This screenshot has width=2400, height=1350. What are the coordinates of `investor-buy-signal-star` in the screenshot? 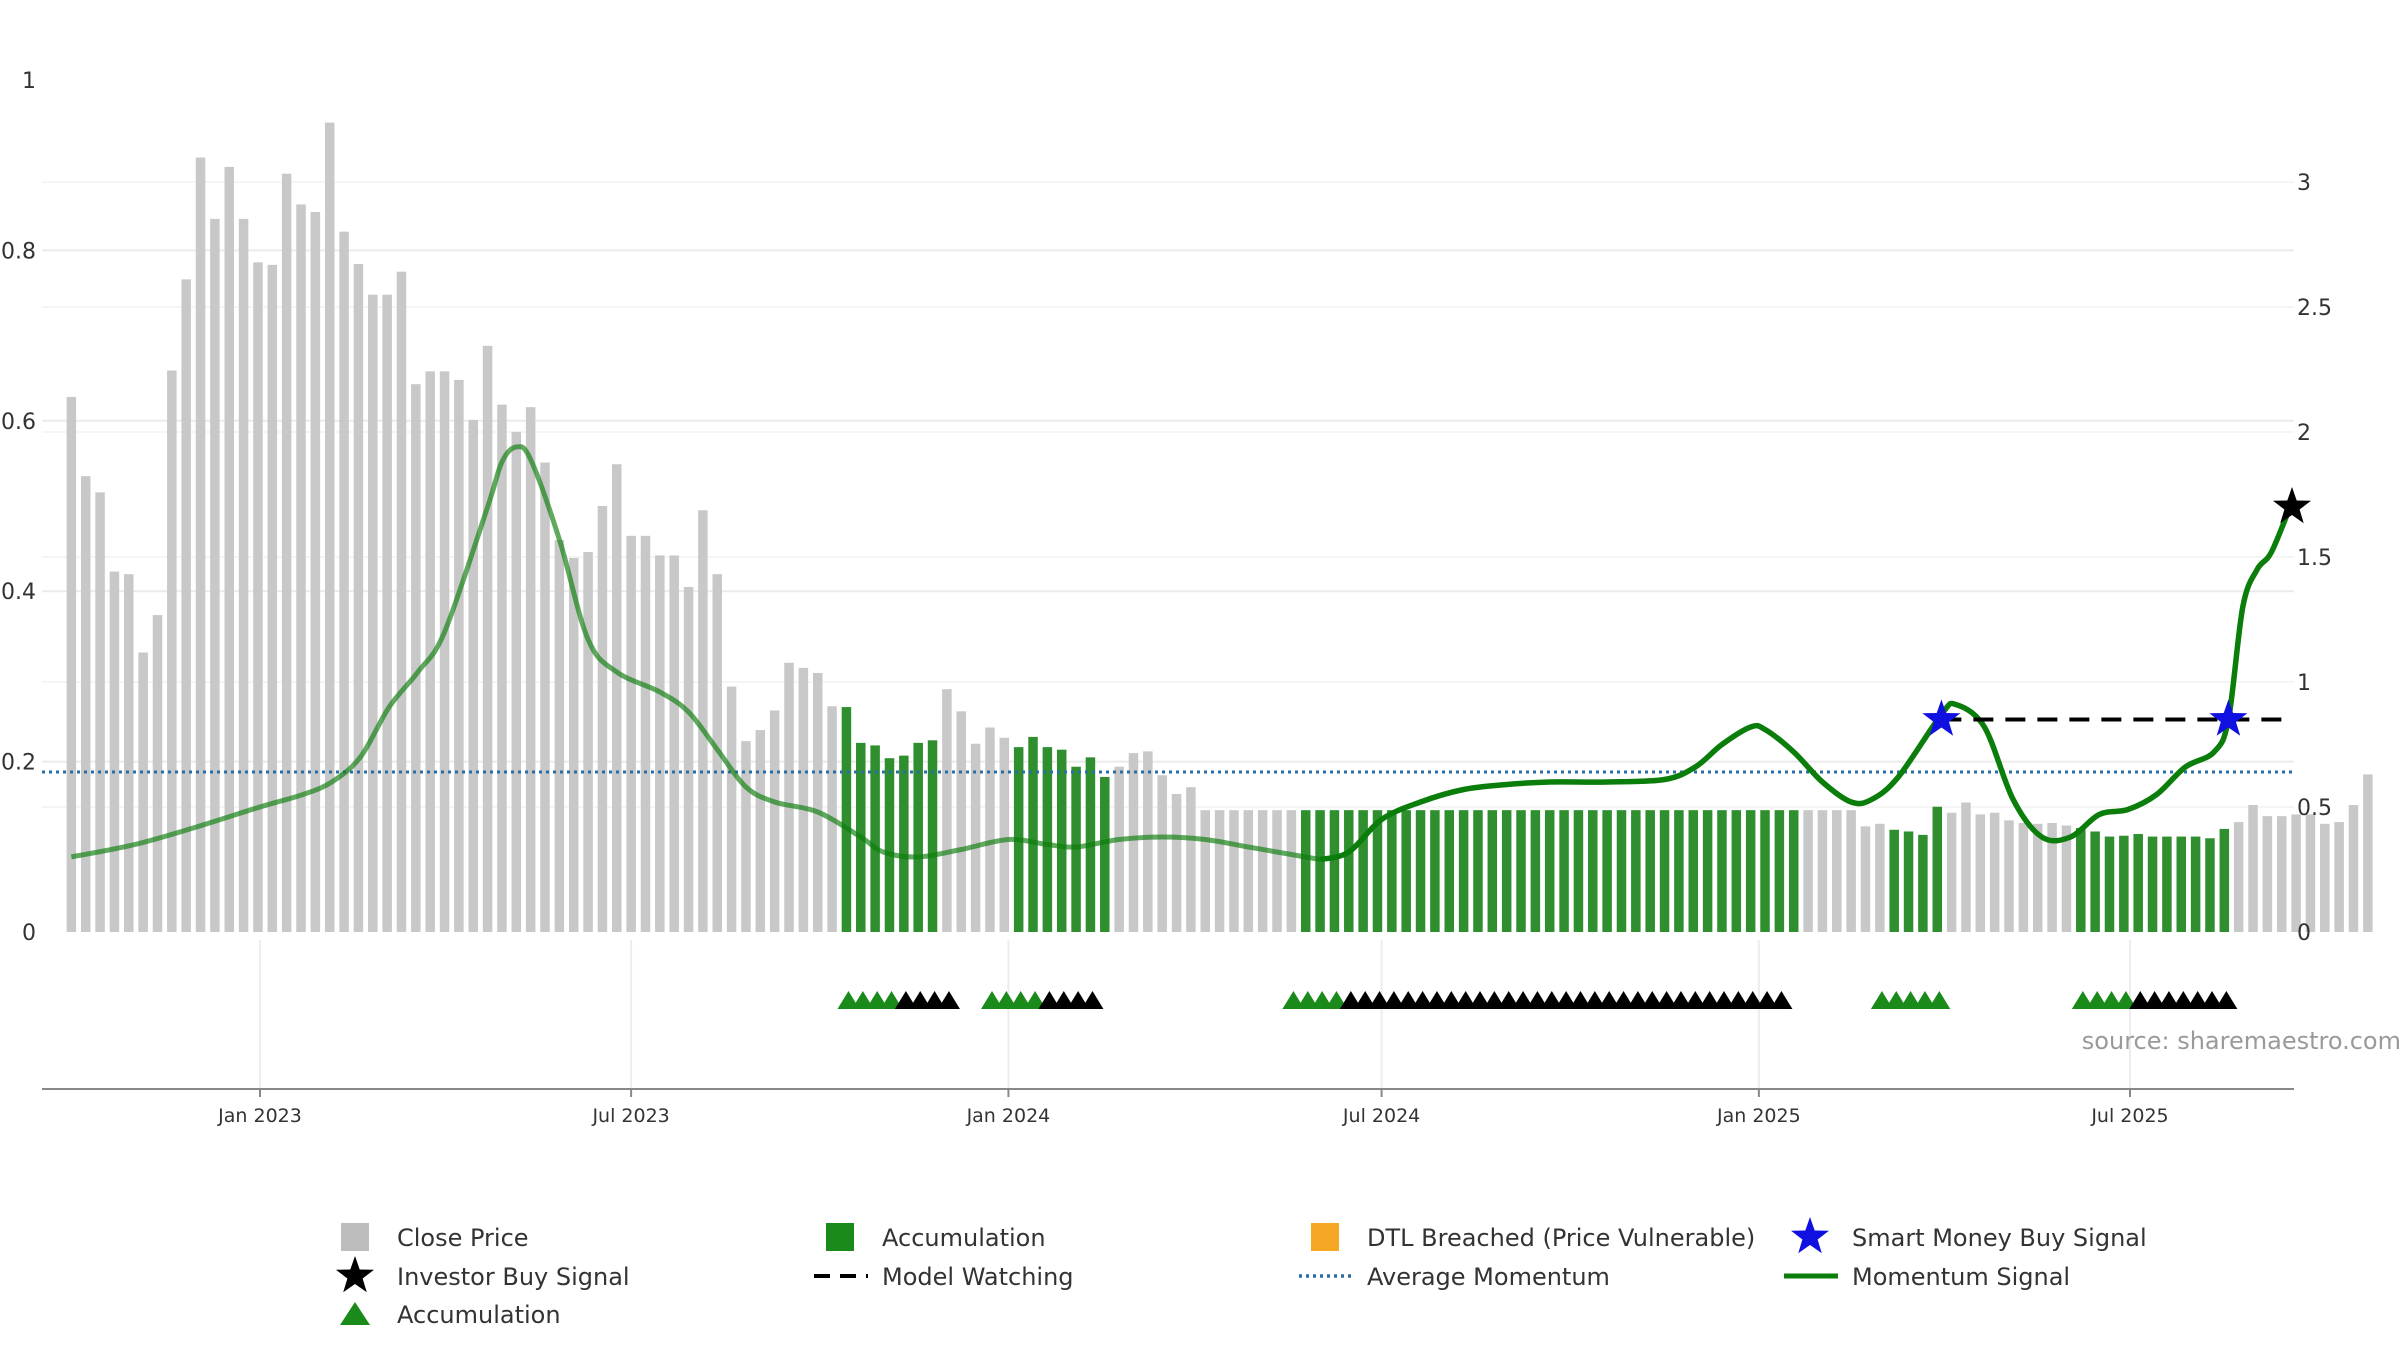 It's located at (2292, 505).